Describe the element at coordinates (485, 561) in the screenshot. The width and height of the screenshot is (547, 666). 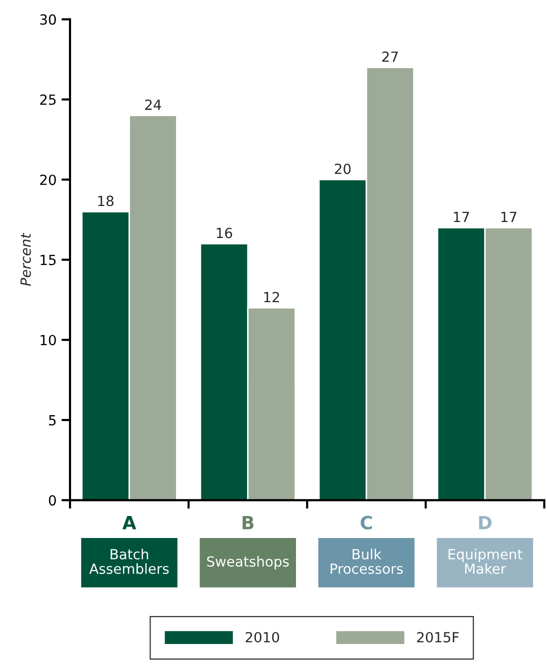
I see `text: Equipment Maker` at that location.